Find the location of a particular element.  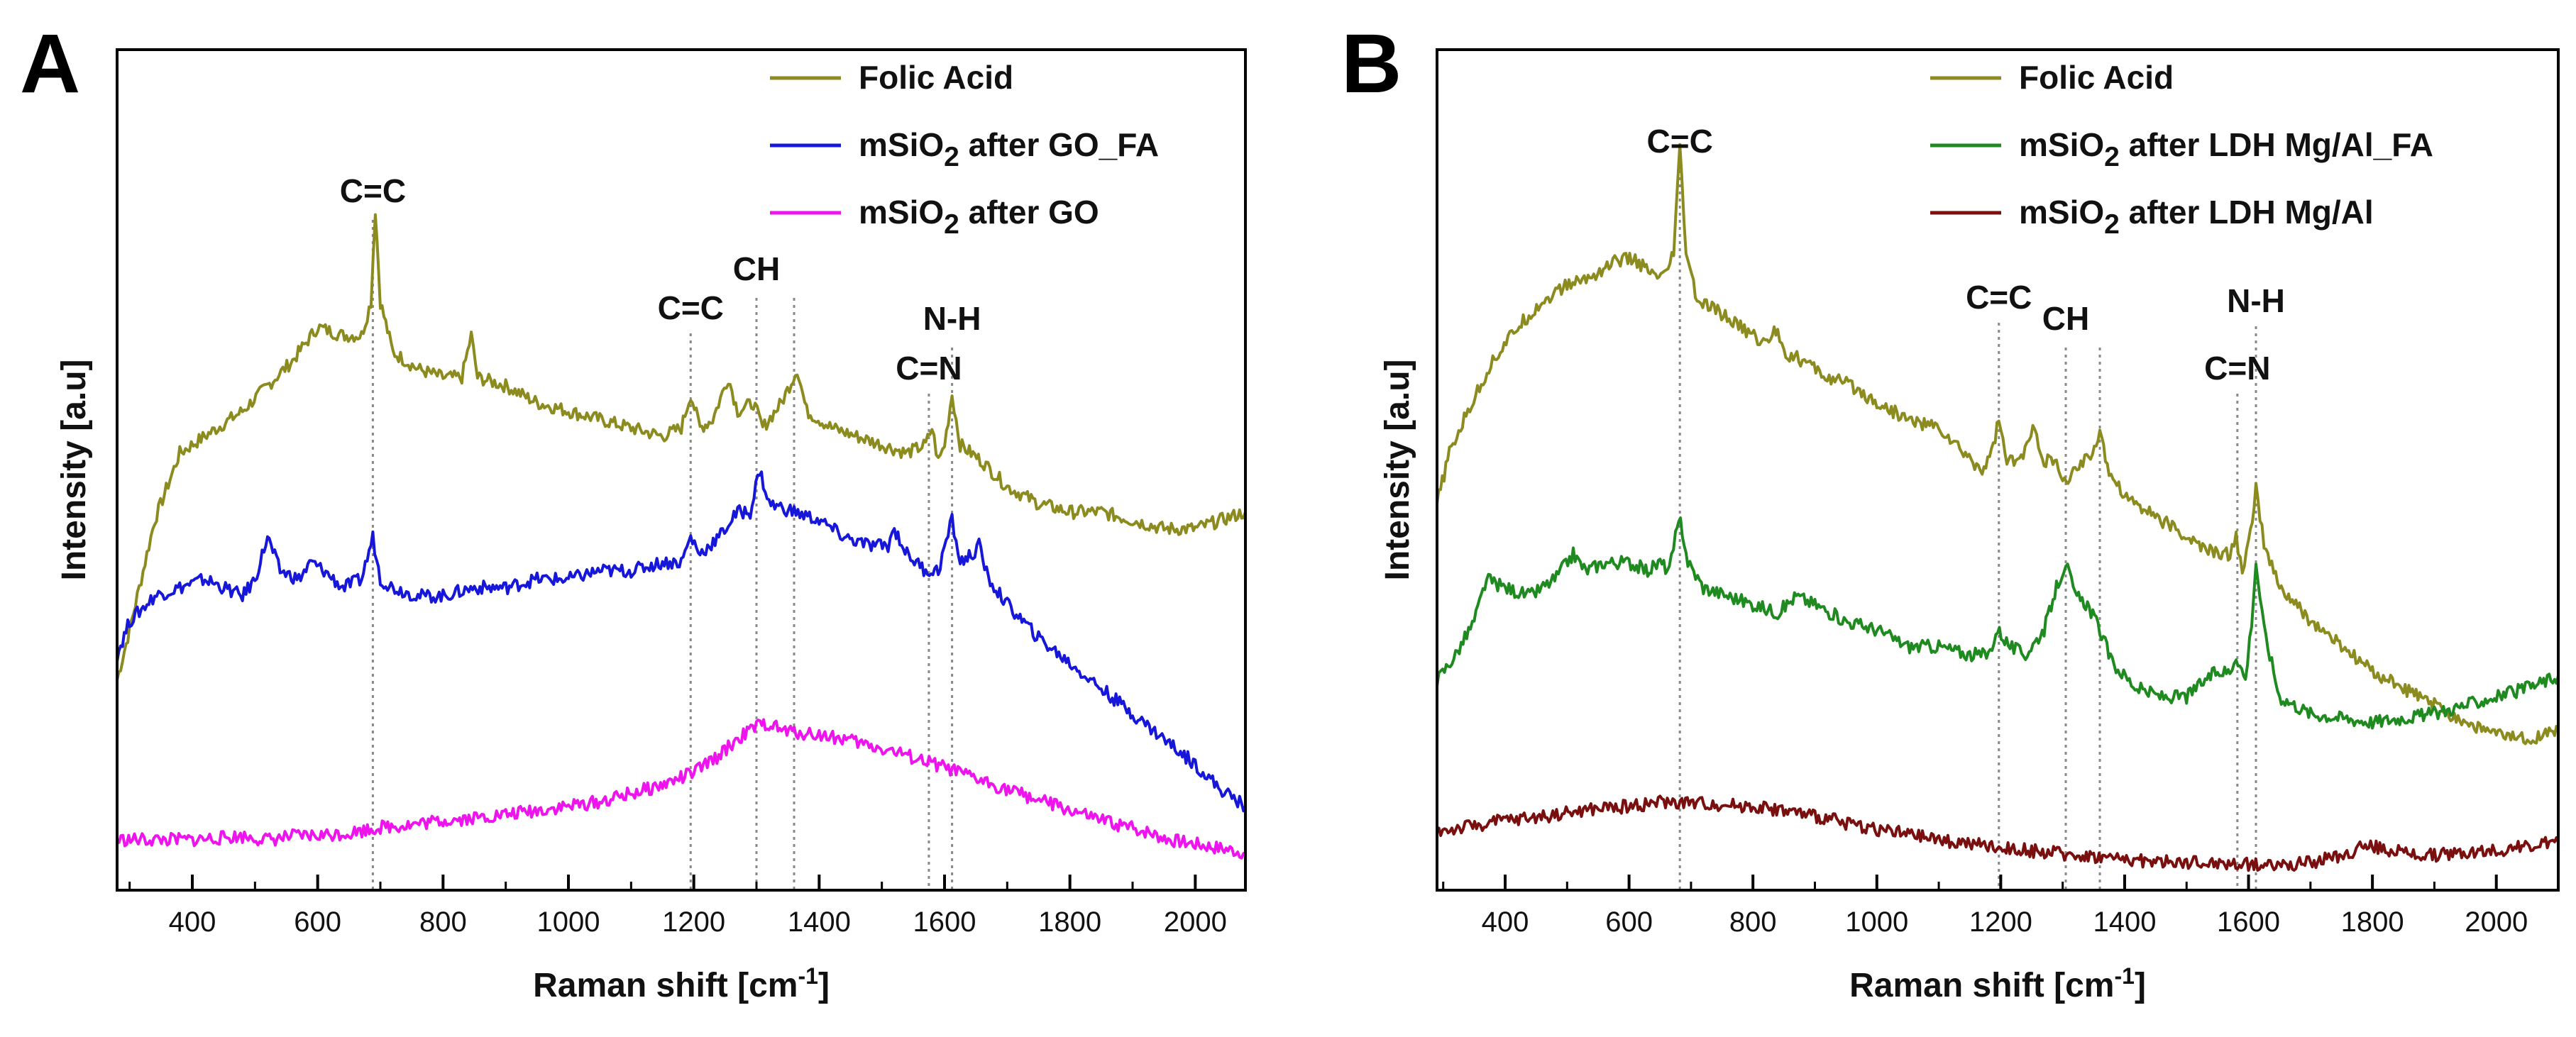

panel-label: A is located at coordinates (50, 64).